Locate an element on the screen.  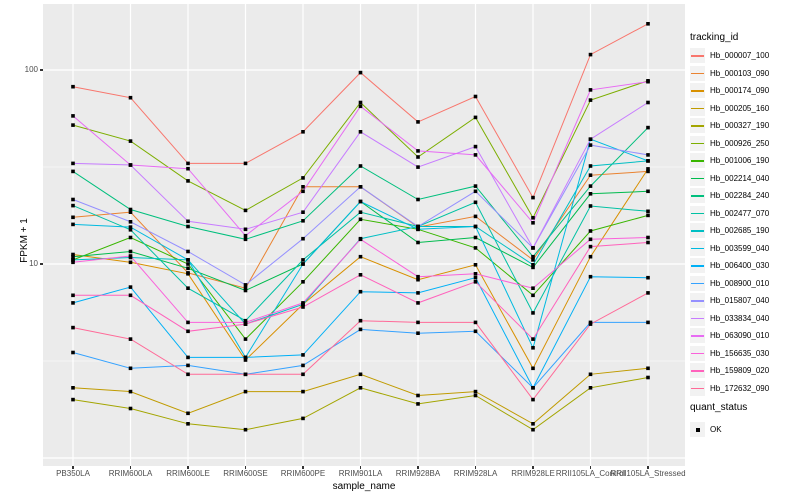
legend-label: Hb_015807_040 is located at coordinates (740, 301).